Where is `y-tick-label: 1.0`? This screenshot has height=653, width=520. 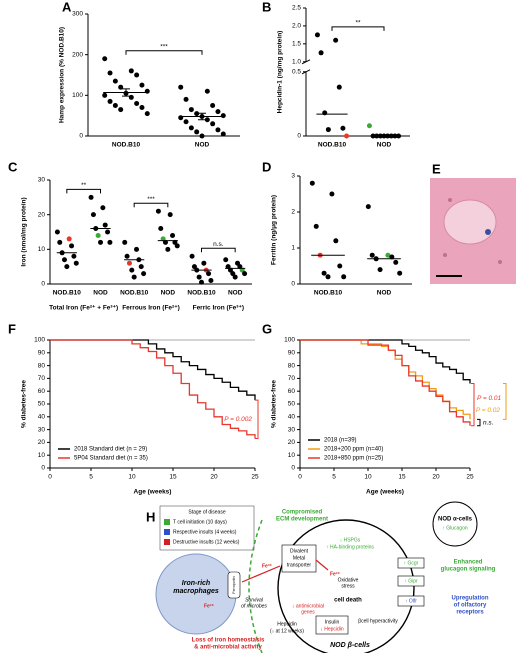
y-tick-label: 1.0 is located at coordinates (296, 61).